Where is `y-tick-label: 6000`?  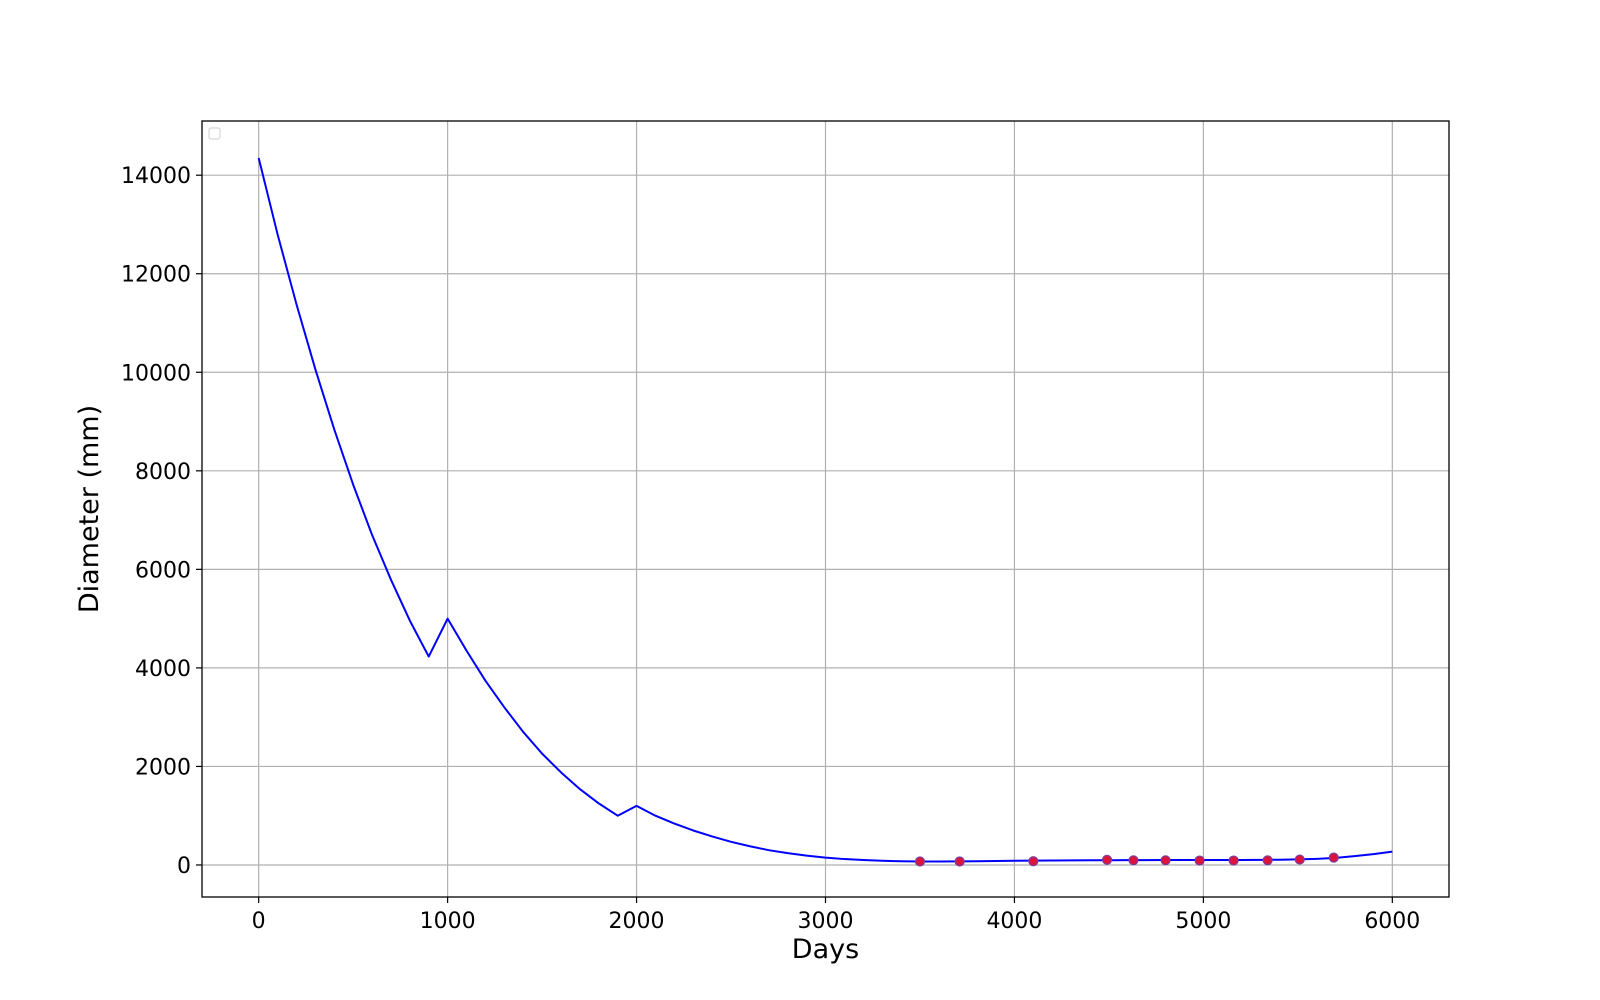 y-tick-label: 6000 is located at coordinates (163, 570).